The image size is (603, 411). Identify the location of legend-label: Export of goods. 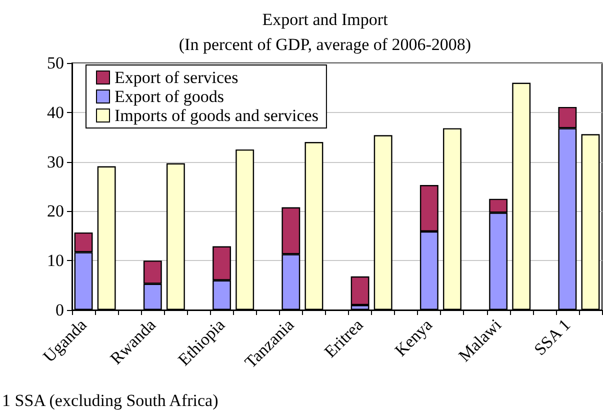
(169, 96).